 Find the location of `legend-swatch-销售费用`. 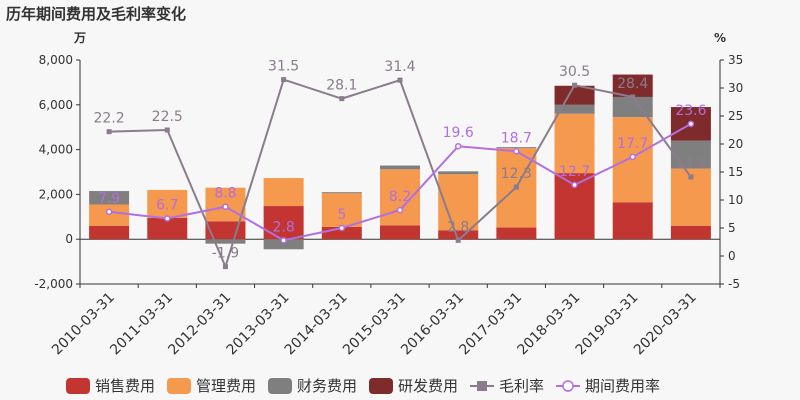

legend-swatch-销售费用 is located at coordinates (78, 386).